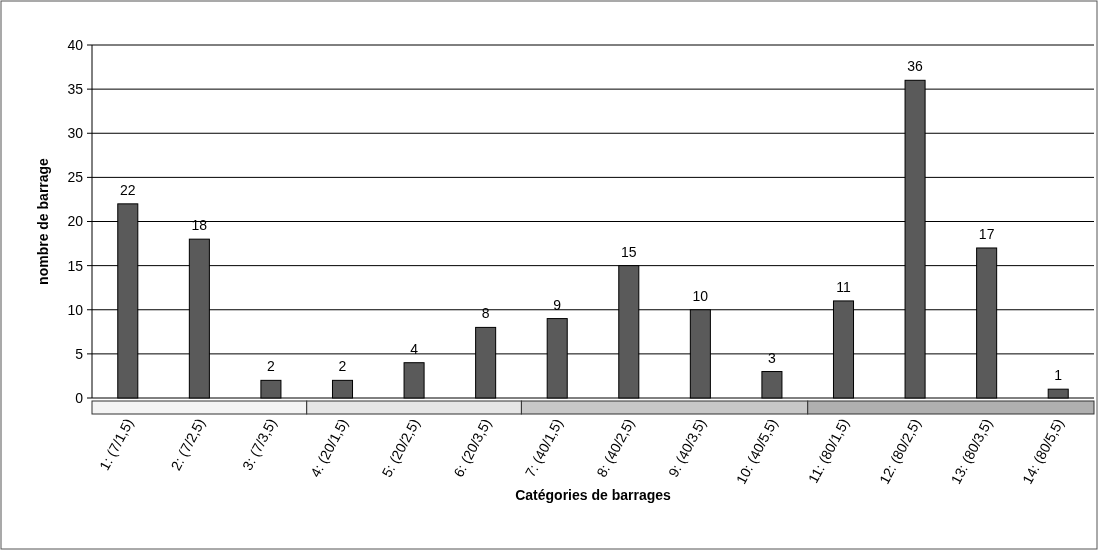 Image resolution: width=1098 pixels, height=550 pixels. I want to click on data-label: 11, so click(843, 286).